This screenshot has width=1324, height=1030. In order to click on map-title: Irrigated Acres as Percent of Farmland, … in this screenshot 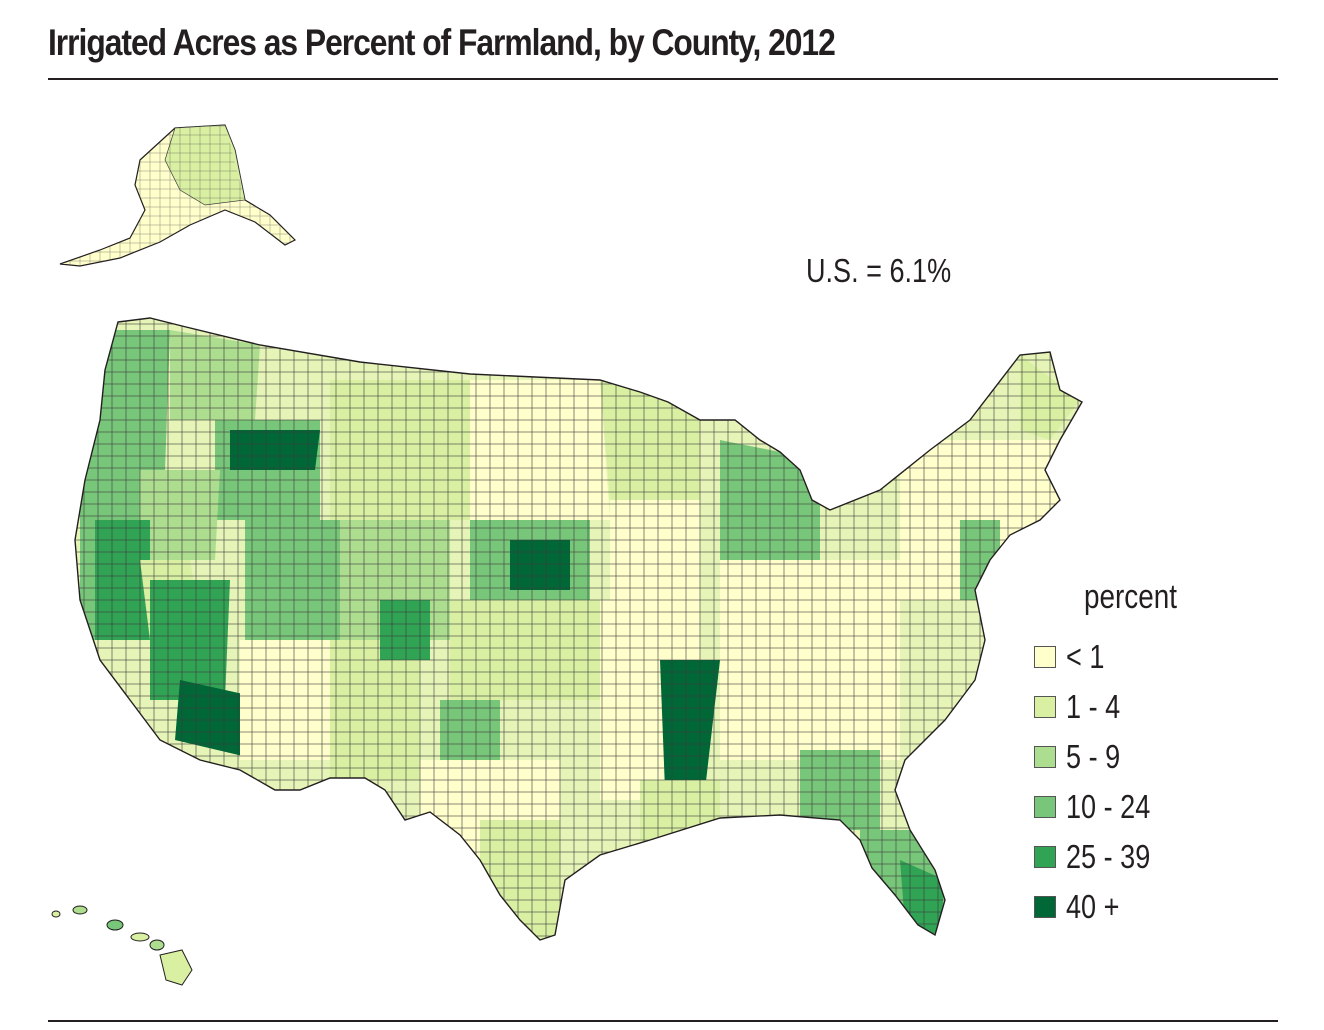, I will do `click(442, 42)`.